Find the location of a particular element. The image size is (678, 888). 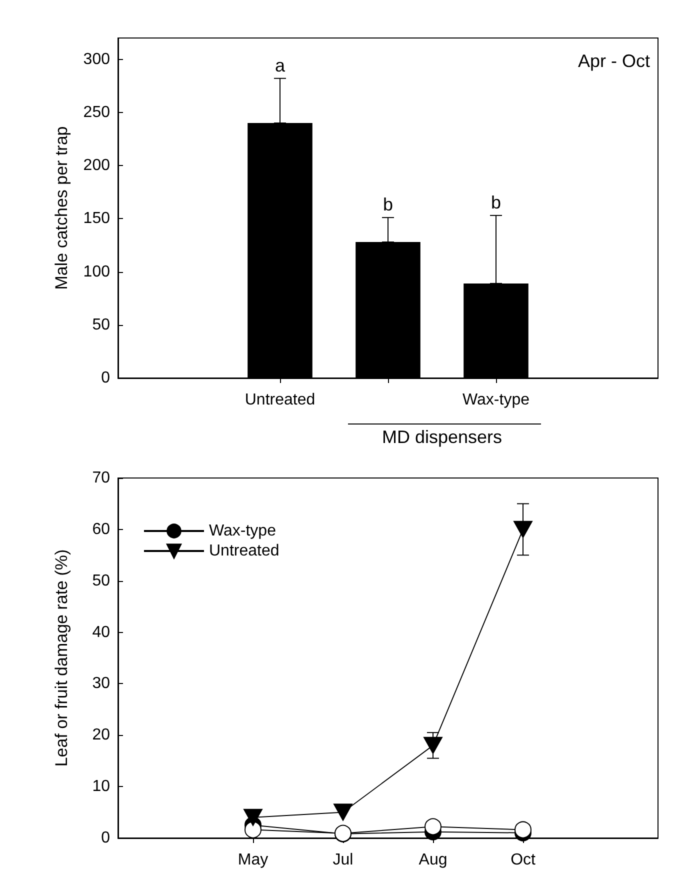

x-tick-label: Jul is located at coordinates (343, 860).